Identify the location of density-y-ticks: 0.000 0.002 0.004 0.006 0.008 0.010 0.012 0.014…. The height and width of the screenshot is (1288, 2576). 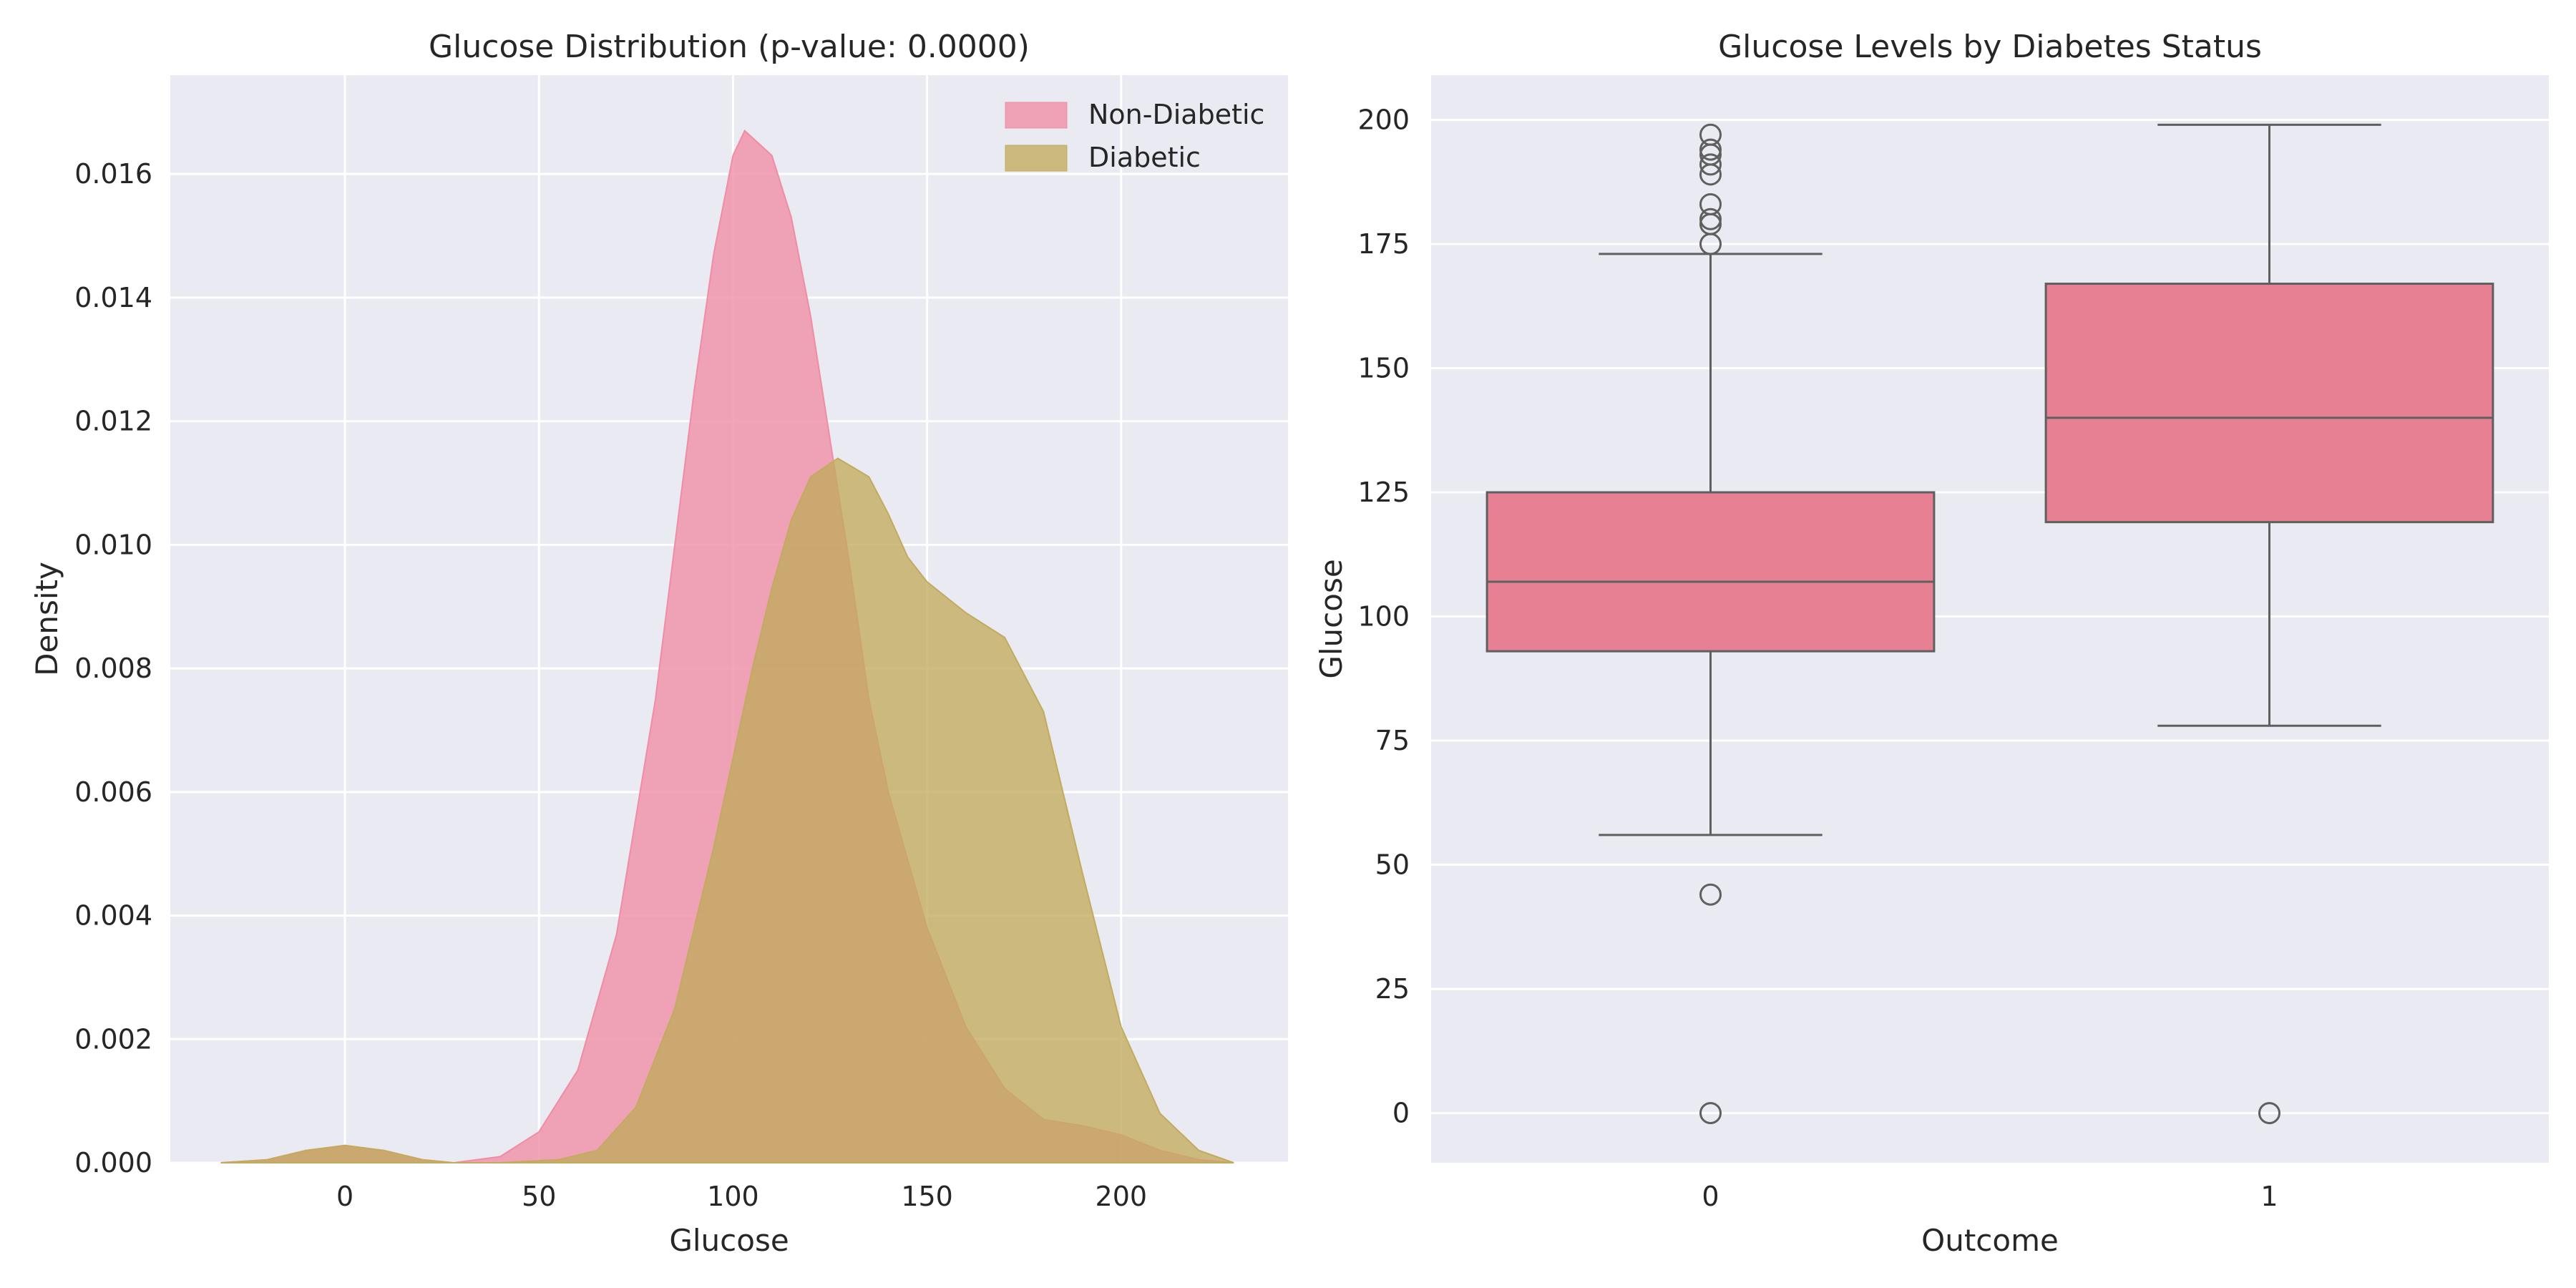
(113, 668).